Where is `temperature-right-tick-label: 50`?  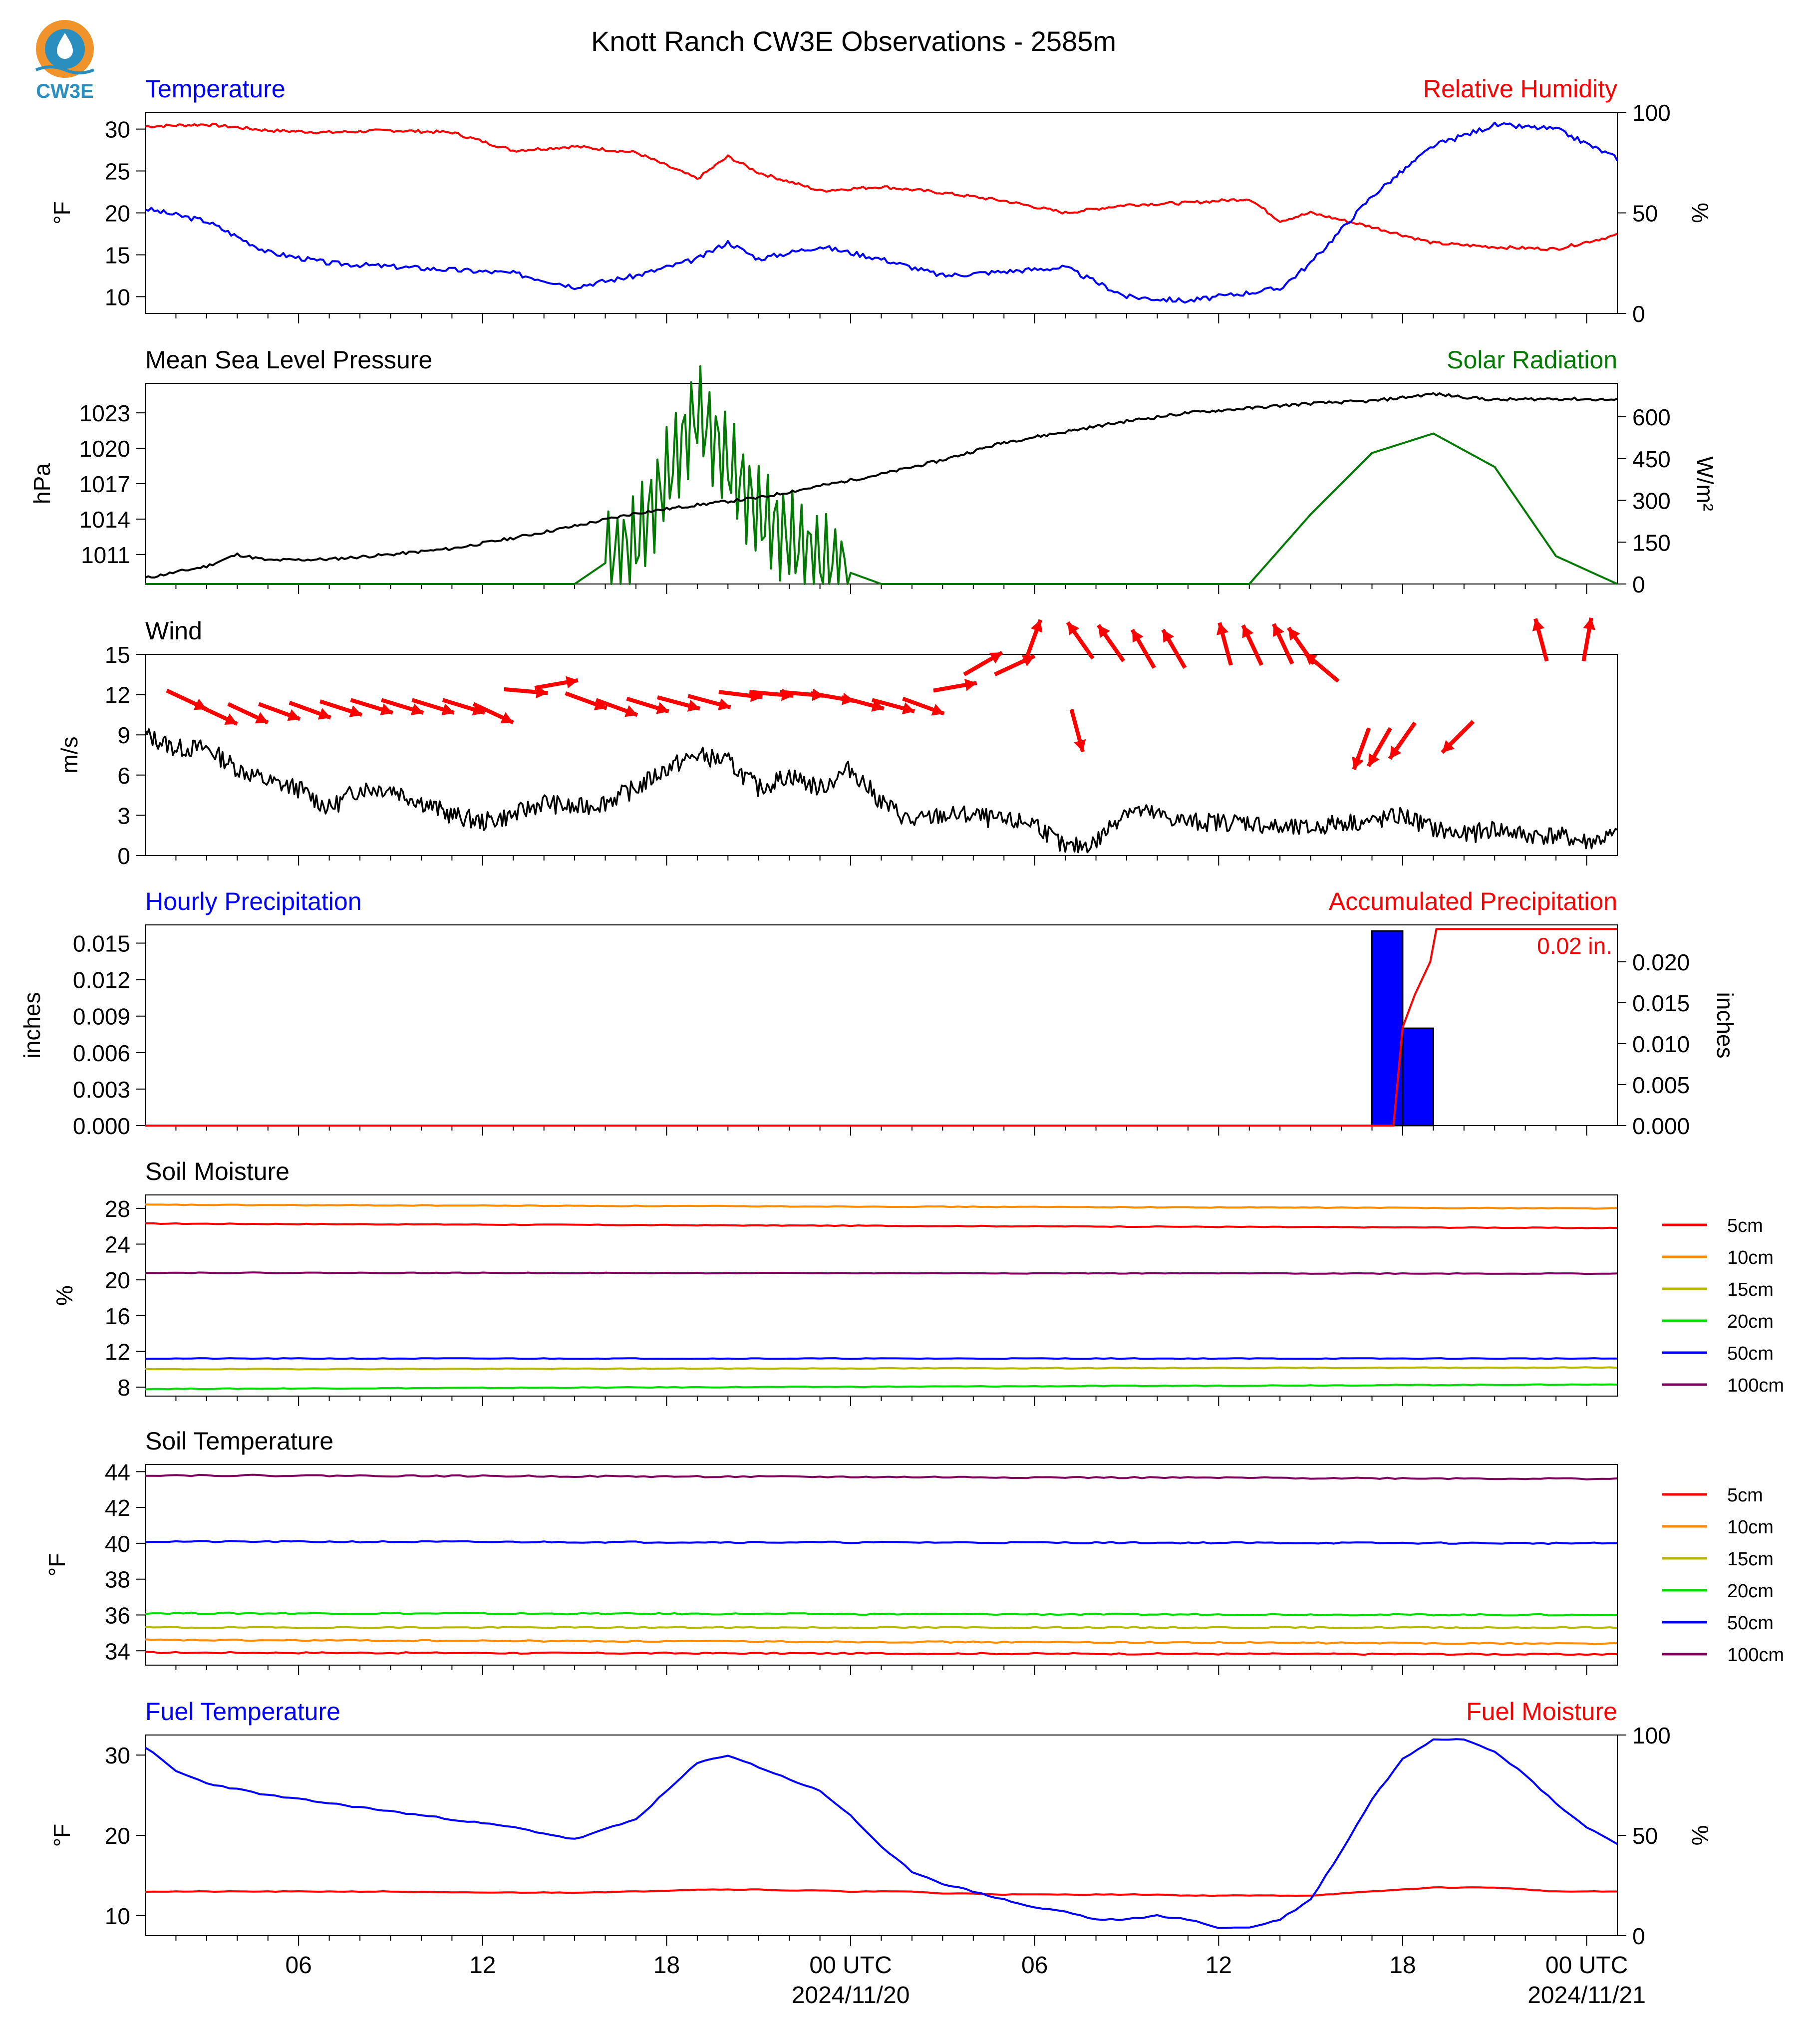 temperature-right-tick-label: 50 is located at coordinates (1645, 214).